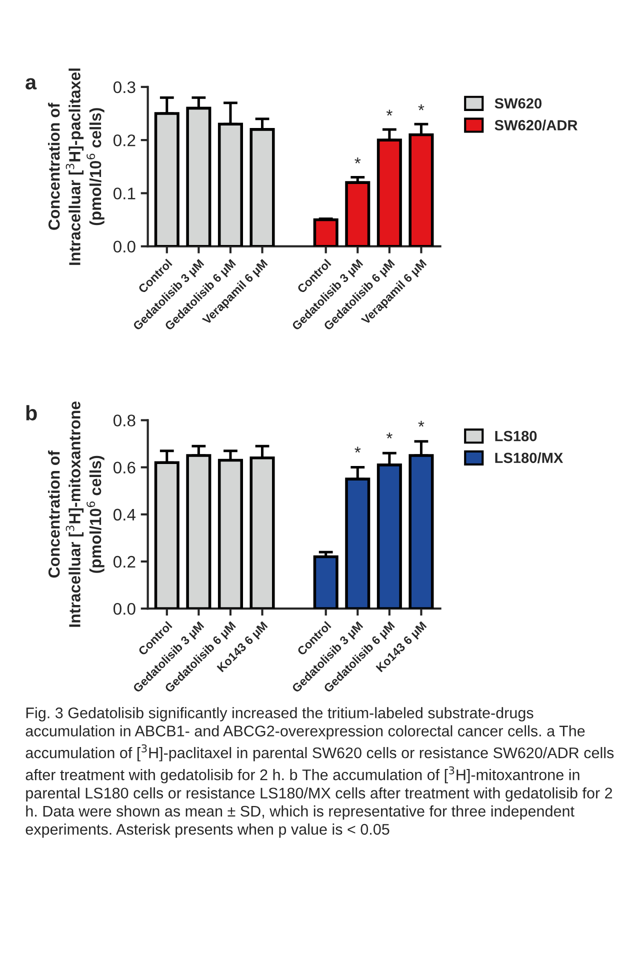  Describe the element at coordinates (31, 412) in the screenshot. I see `chart-title: b` at that location.